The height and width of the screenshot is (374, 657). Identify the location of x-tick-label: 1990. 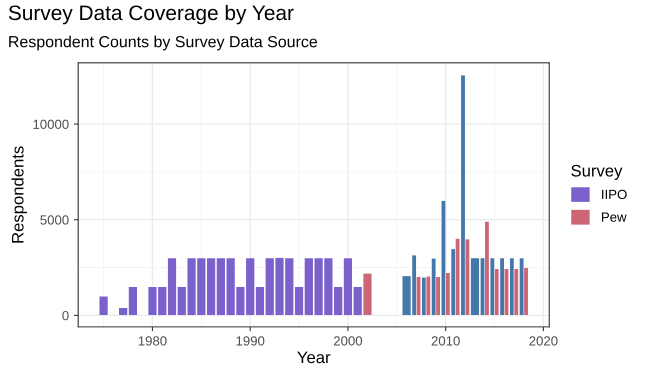
(250, 341).